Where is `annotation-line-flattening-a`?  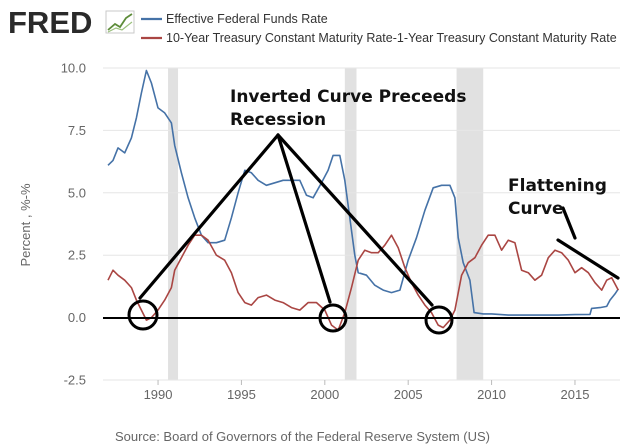 annotation-line-flattening-a is located at coordinates (569, 223).